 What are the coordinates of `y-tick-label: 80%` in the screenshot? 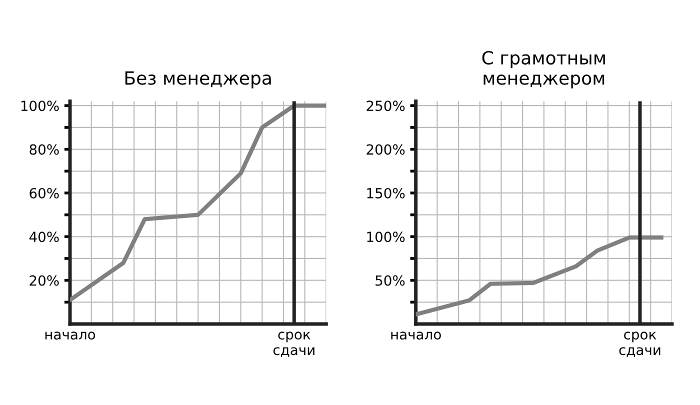 It's located at (44, 149).